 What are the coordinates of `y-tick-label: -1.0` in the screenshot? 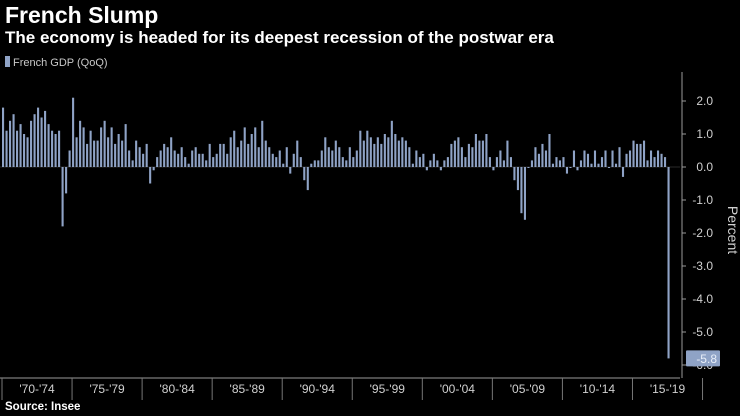 It's located at (702, 200).